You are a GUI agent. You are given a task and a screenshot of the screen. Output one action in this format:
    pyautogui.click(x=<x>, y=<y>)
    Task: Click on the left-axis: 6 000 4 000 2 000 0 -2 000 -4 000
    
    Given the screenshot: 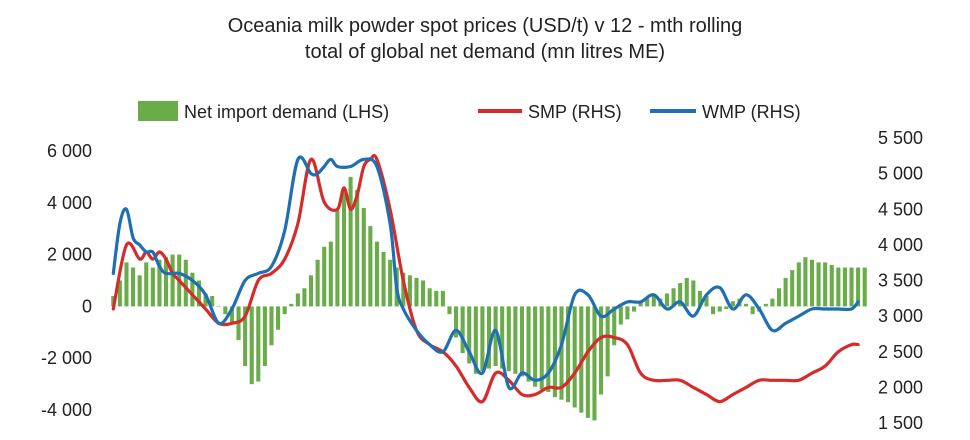 What is the action you would take?
    pyautogui.click(x=66, y=280)
    